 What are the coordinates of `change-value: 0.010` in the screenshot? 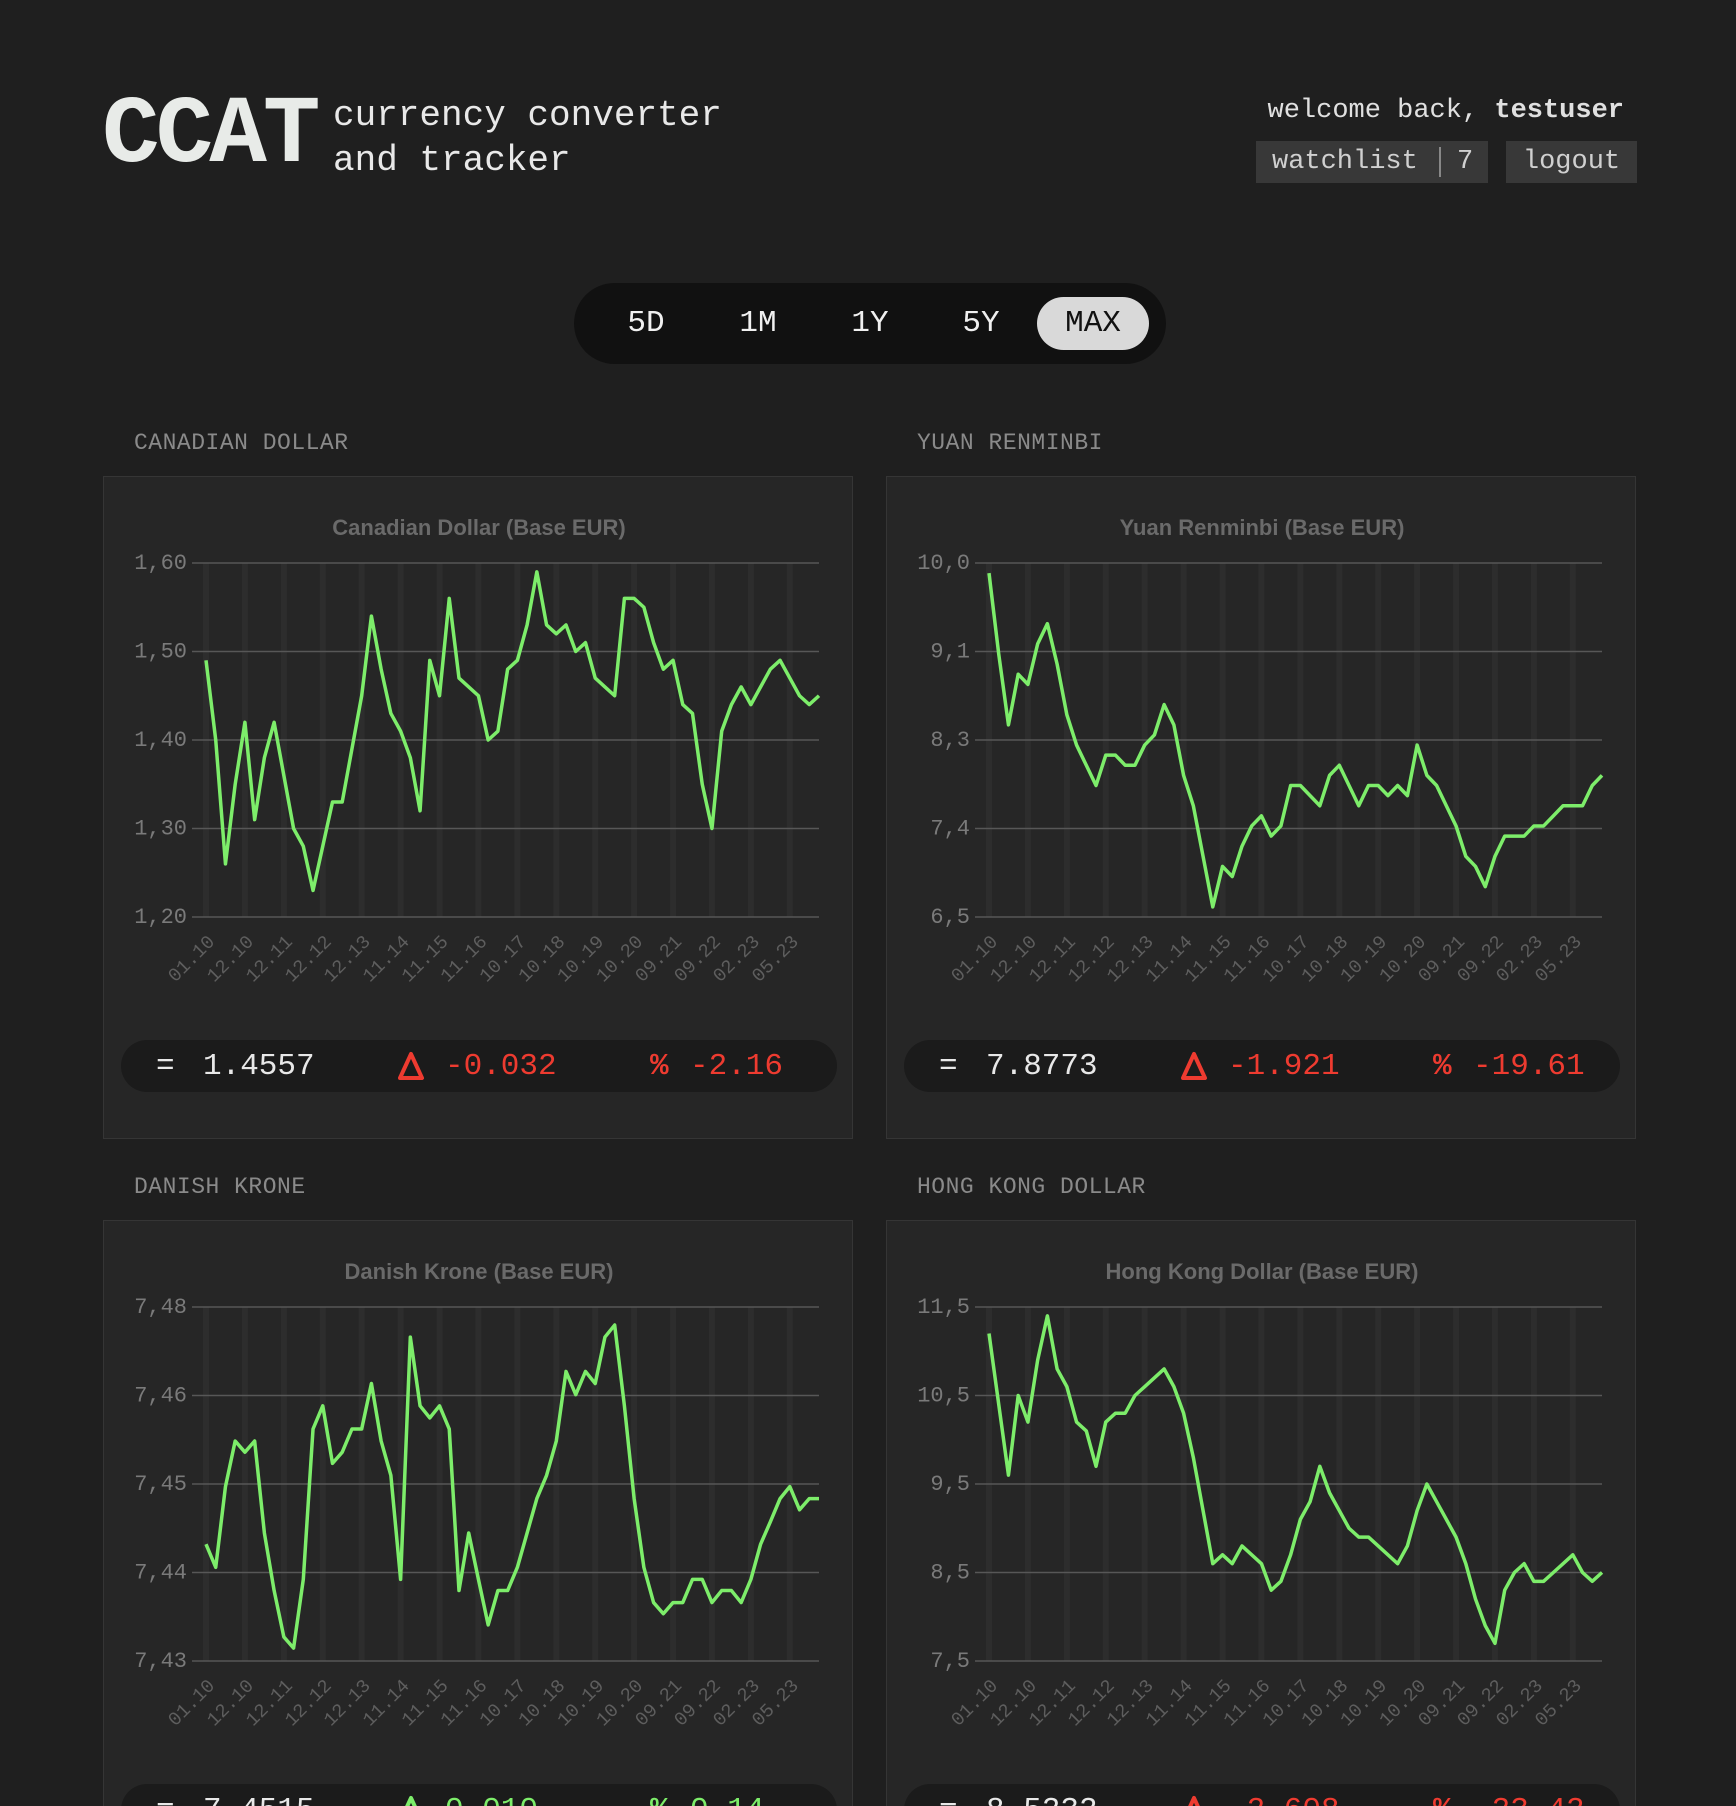 It's located at (491, 1799).